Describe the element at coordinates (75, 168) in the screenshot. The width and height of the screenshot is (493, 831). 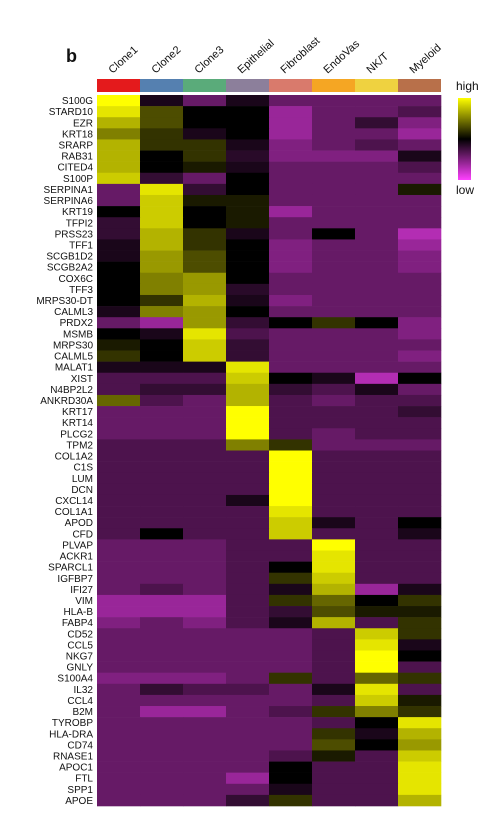
I see `row-label: CITED4` at that location.